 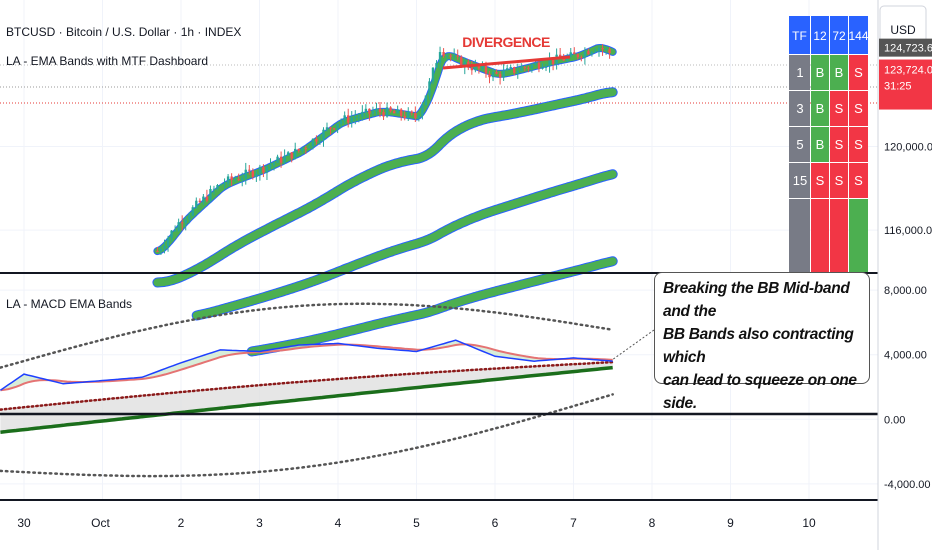 I want to click on macd-line, so click(x=306, y=365).